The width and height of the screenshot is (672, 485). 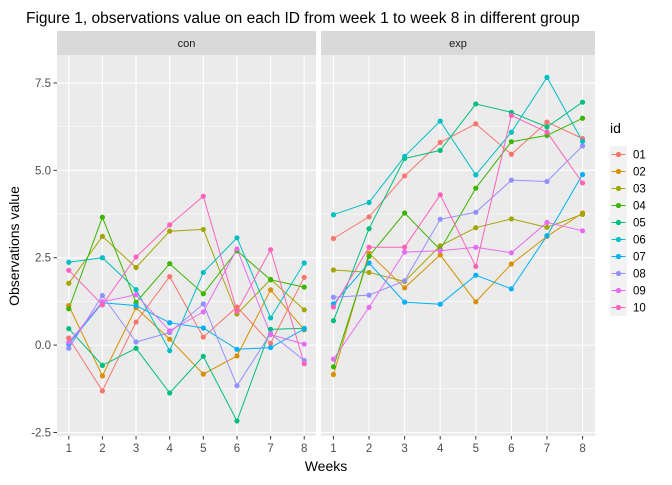 What do you see at coordinates (369, 449) in the screenshot?
I see `x-tick-label: 2` at bounding box center [369, 449].